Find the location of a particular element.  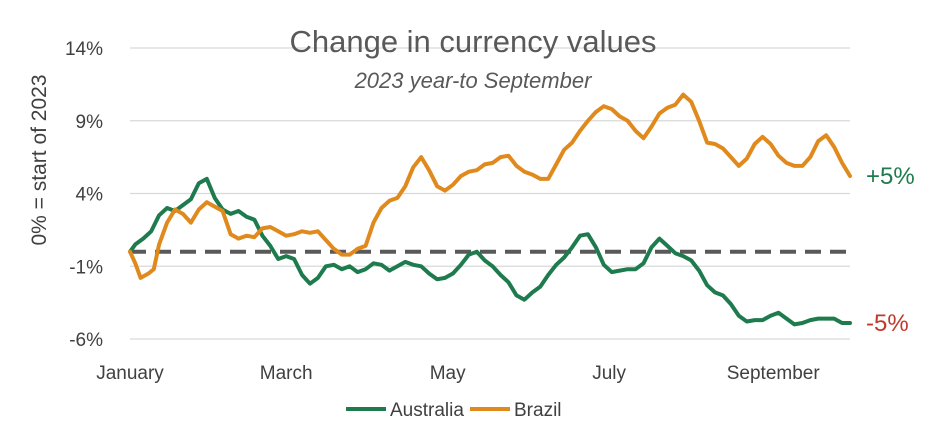

chart-subtitle: 2023 year-to September is located at coordinates (474, 80).